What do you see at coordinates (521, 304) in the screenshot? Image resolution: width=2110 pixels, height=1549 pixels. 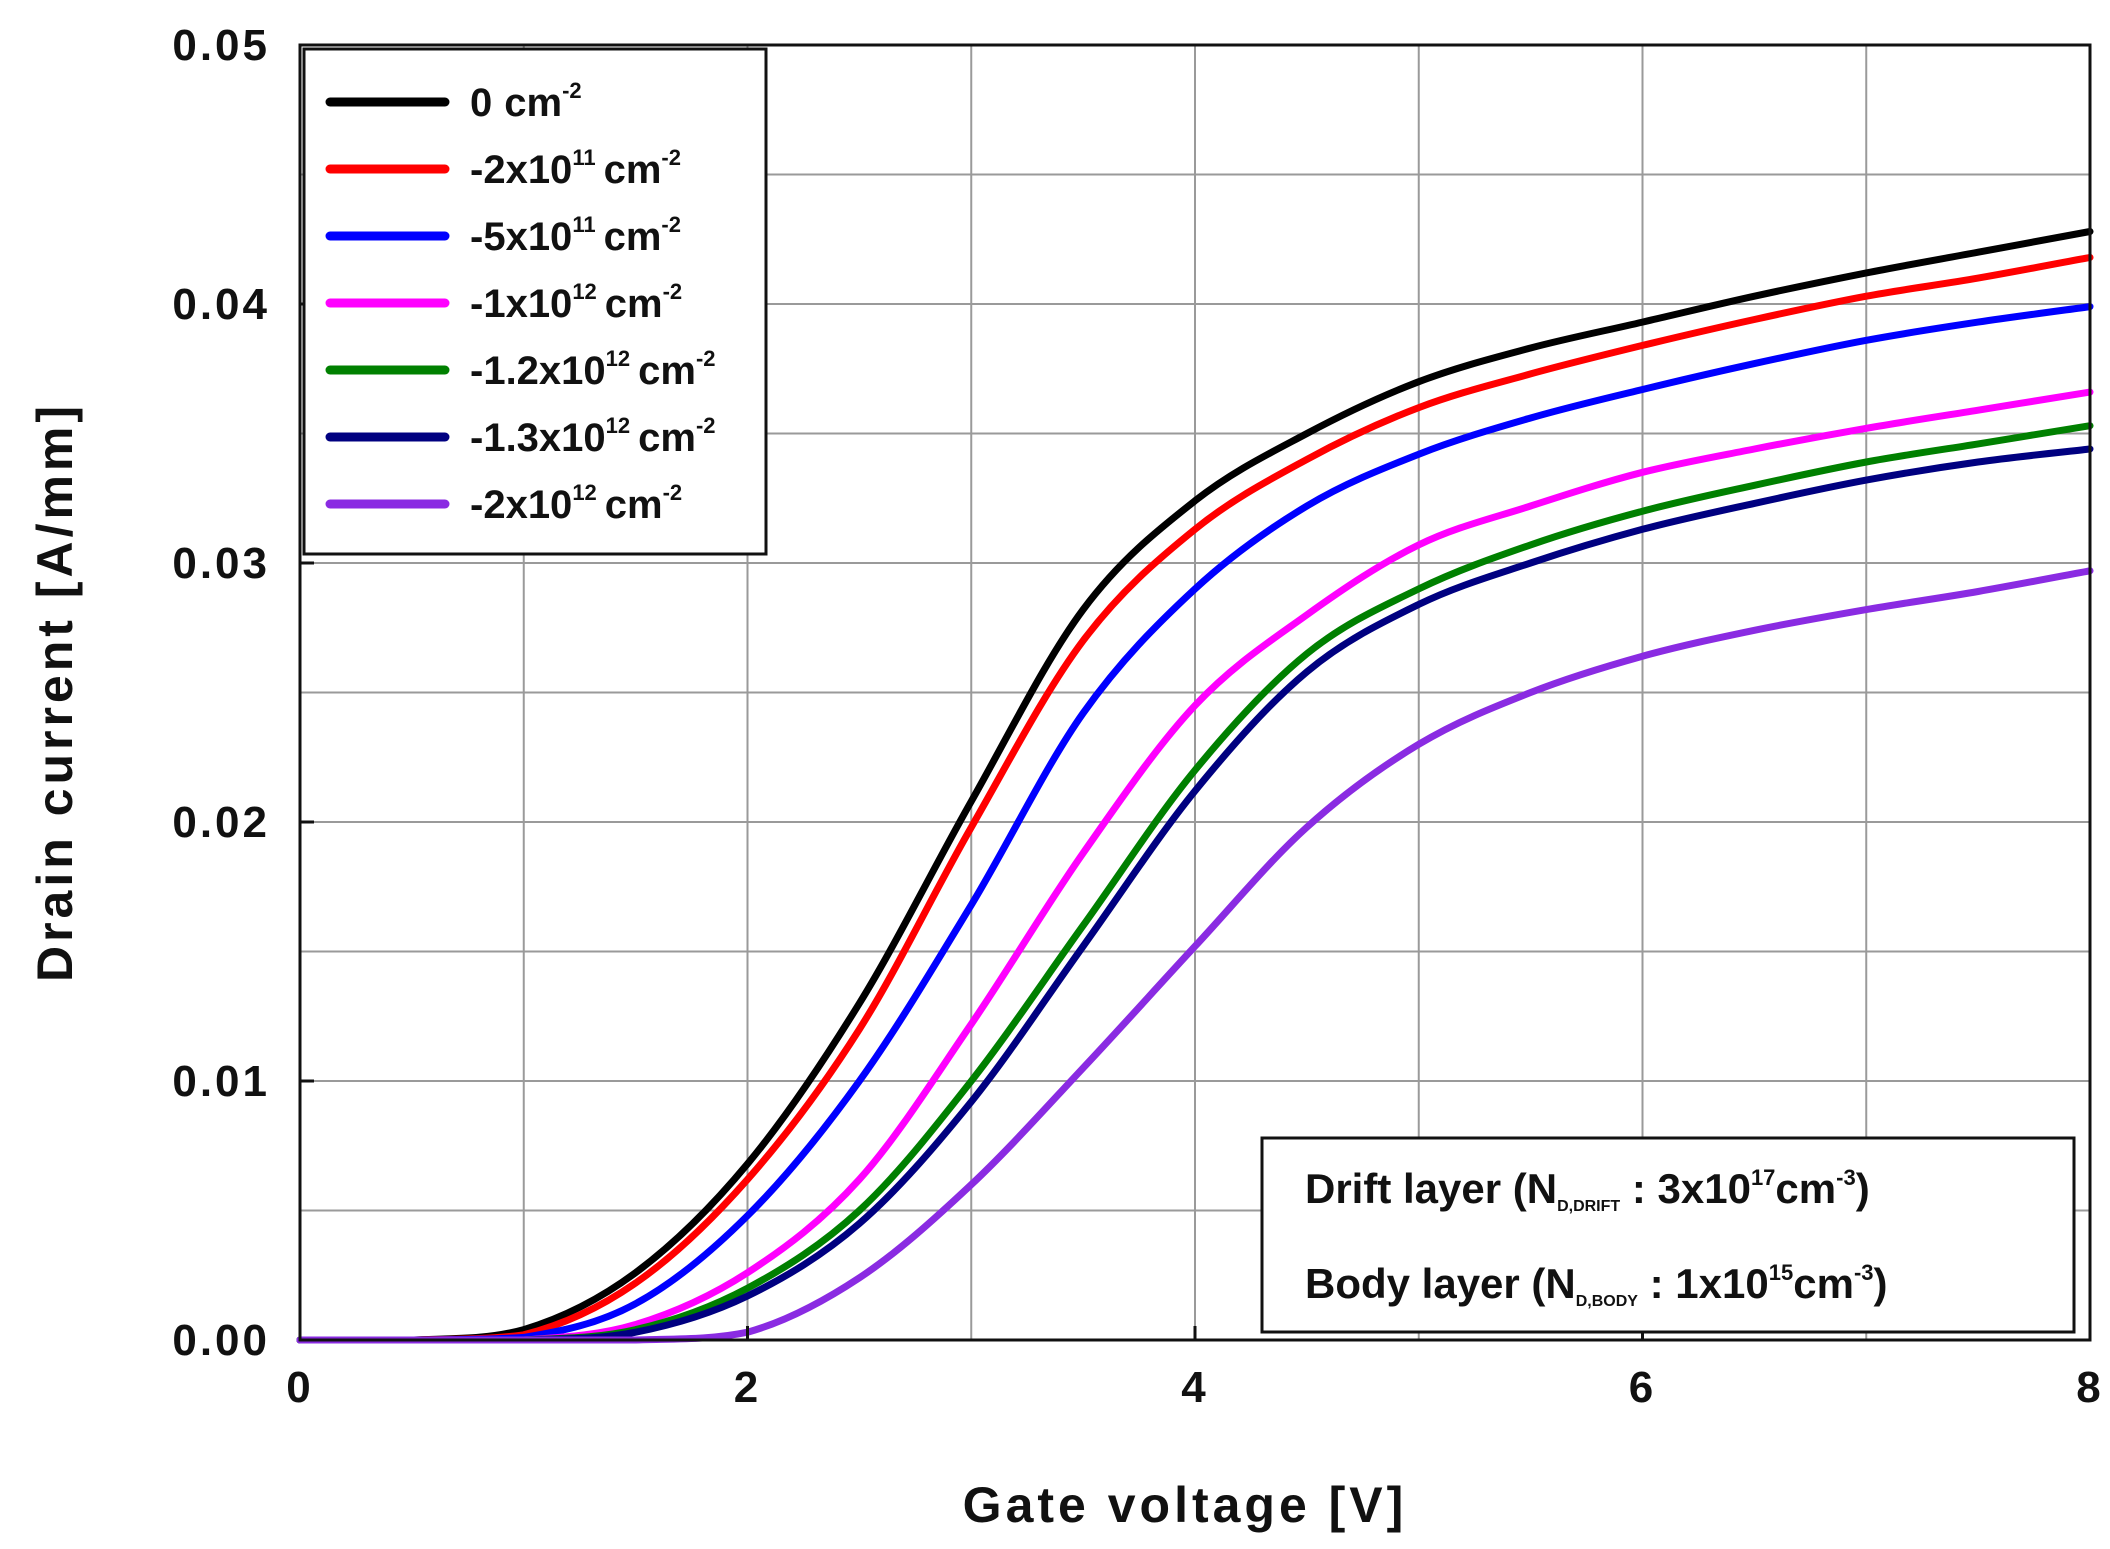 I see `legend-label-base: -1x10` at bounding box center [521, 304].